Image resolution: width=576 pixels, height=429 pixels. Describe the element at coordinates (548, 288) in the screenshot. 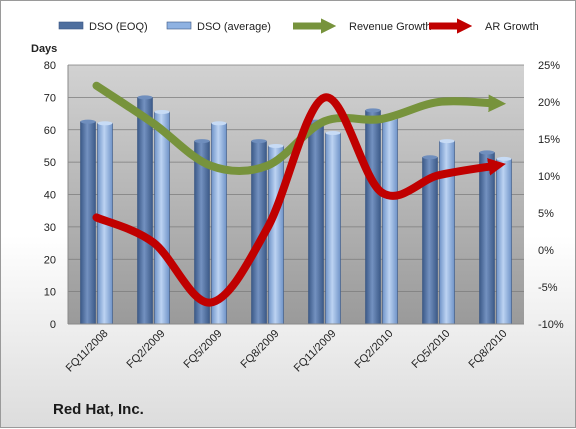

I see `right-tick-label: -5%` at that location.